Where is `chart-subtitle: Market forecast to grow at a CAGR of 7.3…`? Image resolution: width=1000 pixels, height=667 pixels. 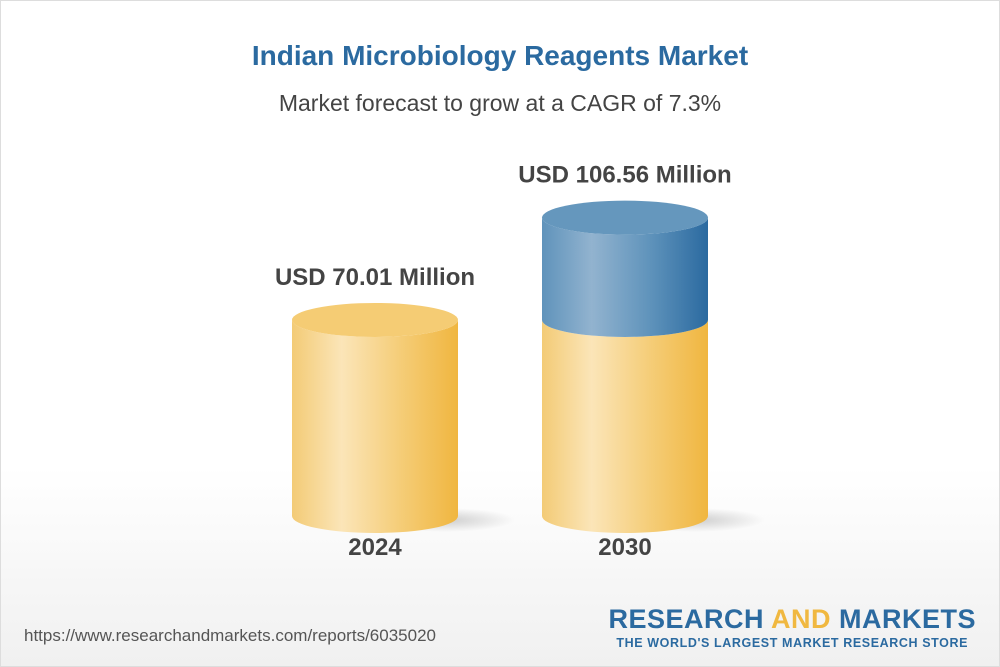 chart-subtitle: Market forecast to grow at a CAGR of 7.3… is located at coordinates (500, 103).